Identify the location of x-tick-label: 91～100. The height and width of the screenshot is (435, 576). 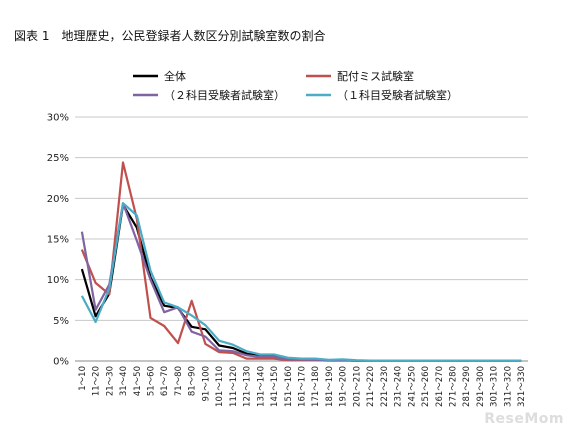
(206, 384).